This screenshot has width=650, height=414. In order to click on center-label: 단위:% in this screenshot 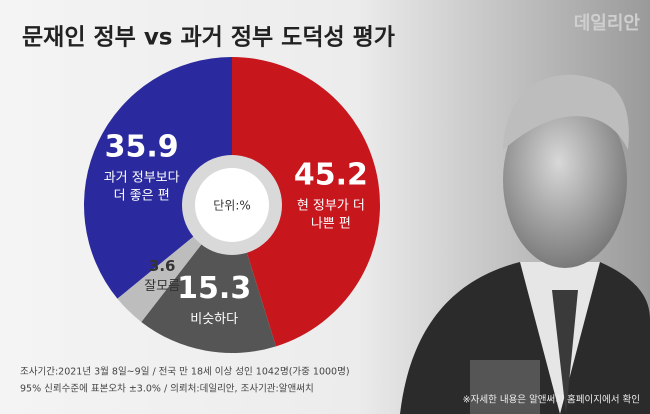, I will do `click(232, 206)`.